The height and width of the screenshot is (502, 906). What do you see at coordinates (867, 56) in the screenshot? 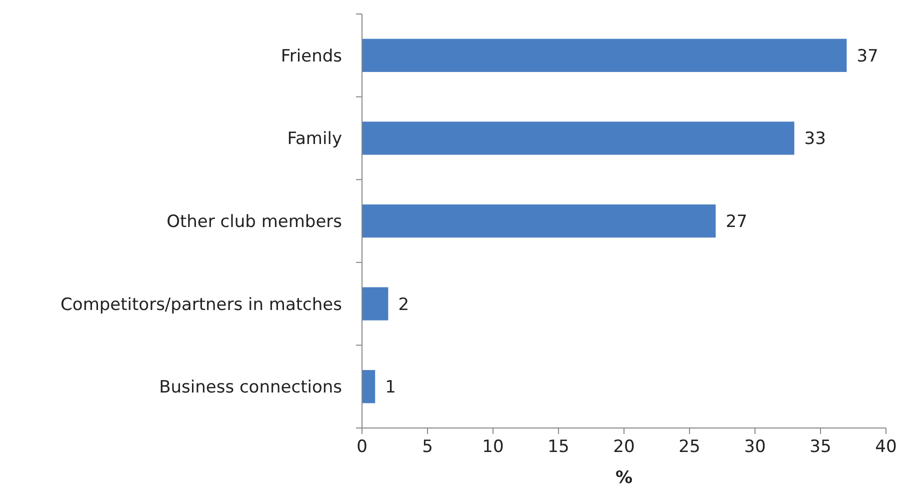
I see `data-label: 37` at bounding box center [867, 56].